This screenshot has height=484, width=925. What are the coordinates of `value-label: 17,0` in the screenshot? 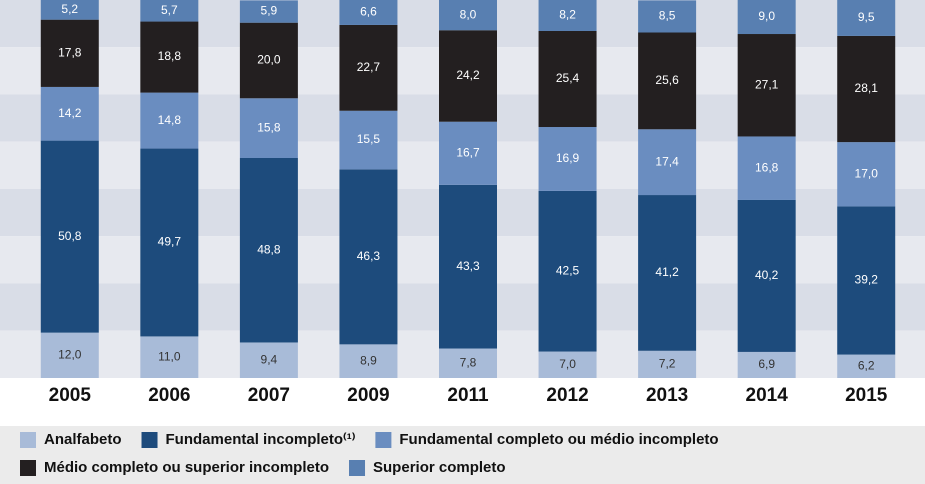 It's located at (867, 173).